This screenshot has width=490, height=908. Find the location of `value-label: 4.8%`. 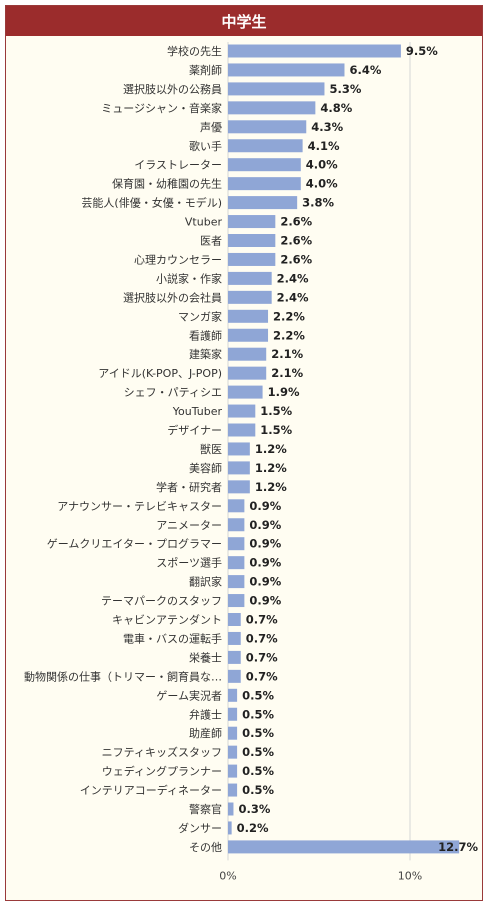

value-label: 4.8% is located at coordinates (336, 108).